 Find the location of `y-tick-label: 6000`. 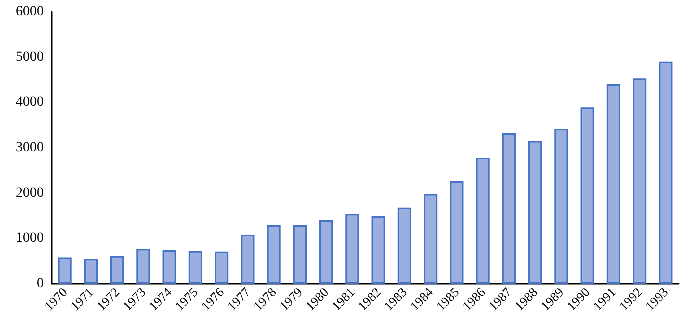

y-tick-label: 6000 is located at coordinates (30, 12).